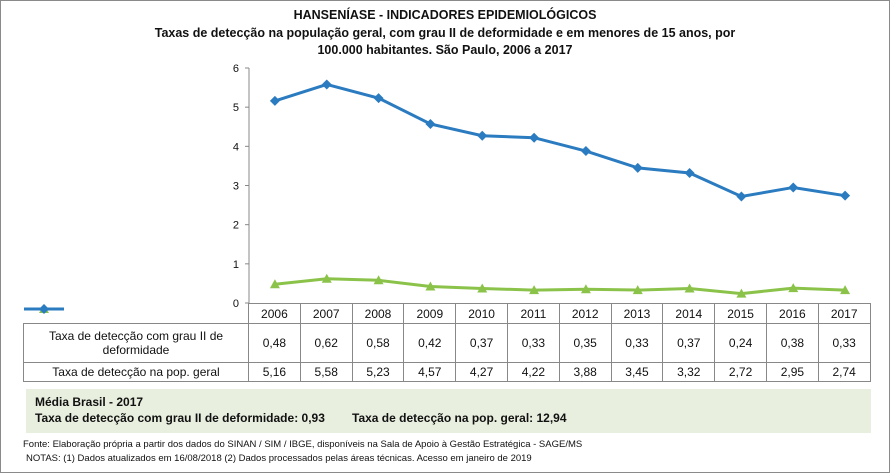 The width and height of the screenshot is (890, 473). What do you see at coordinates (481, 313) in the screenshot?
I see `category-label: 2010` at bounding box center [481, 313].